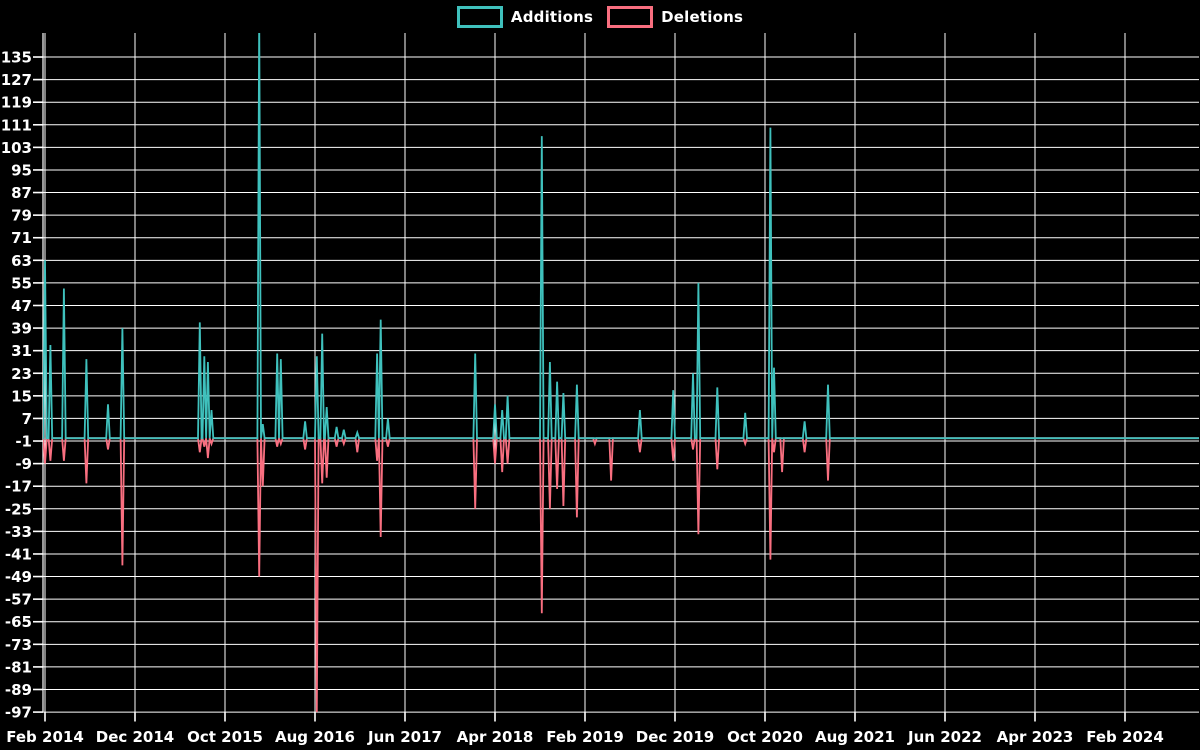 This screenshot has width=1200, height=750. I want to click on svg-text: 47, so click(21, 306).